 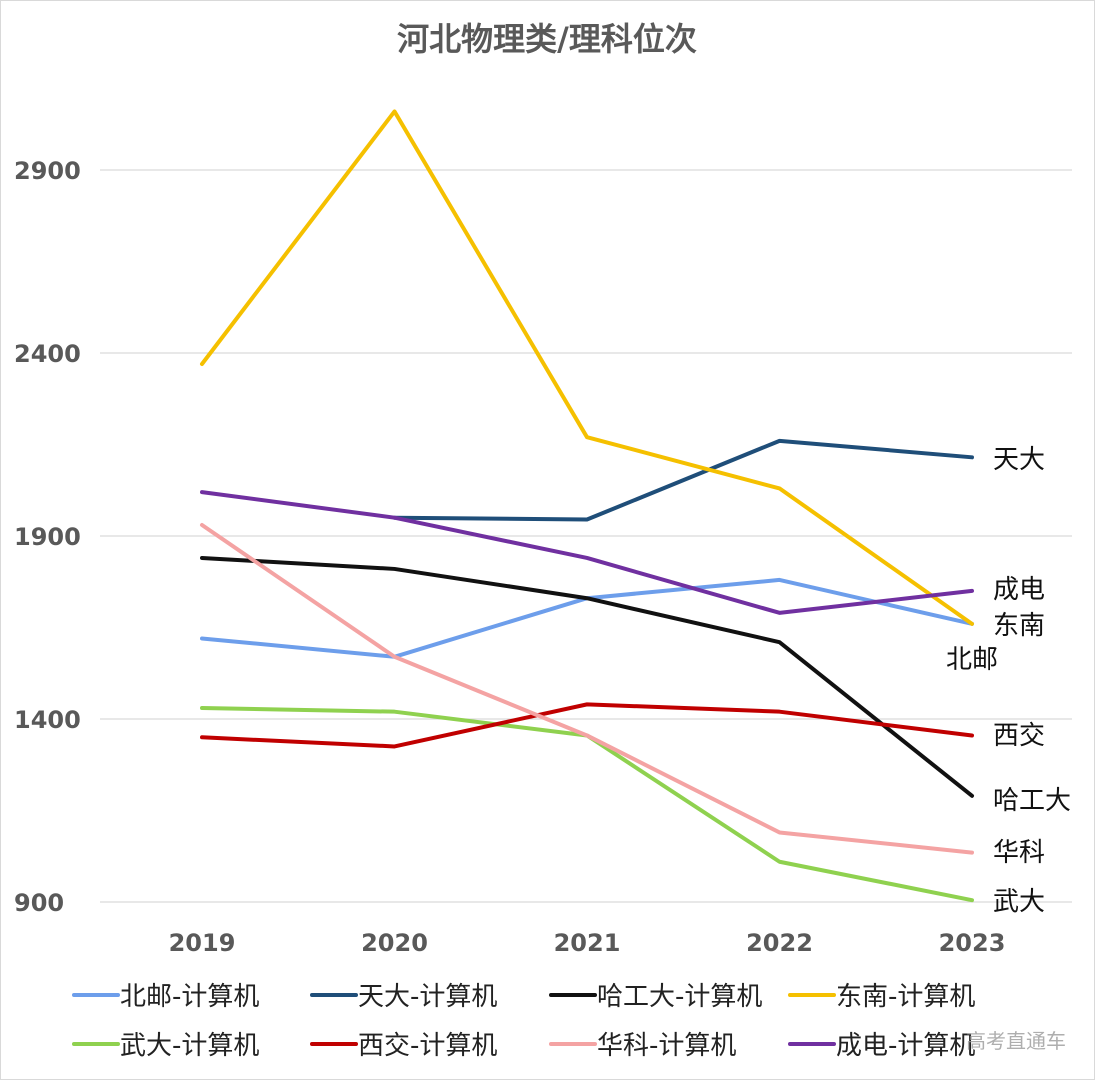 I want to click on legend-label: 哈工大-计算机, so click(x=679, y=997).